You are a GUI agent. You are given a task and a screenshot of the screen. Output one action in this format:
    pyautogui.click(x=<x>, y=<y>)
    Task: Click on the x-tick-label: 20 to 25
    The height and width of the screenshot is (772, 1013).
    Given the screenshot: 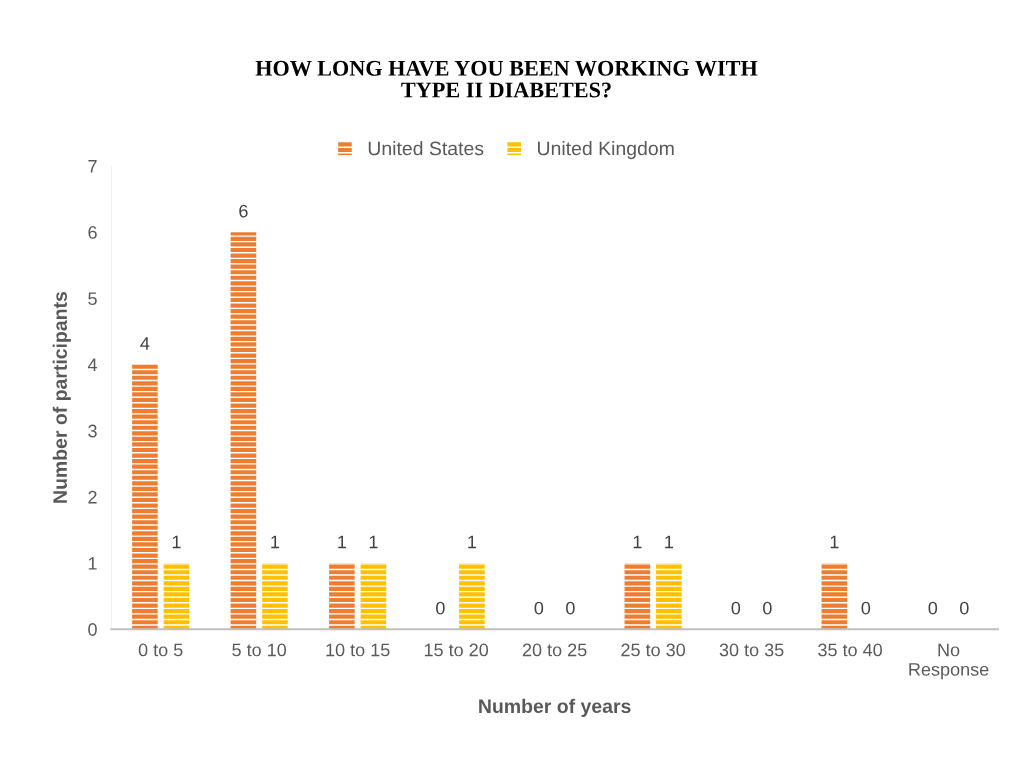 What is the action you would take?
    pyautogui.click(x=554, y=650)
    